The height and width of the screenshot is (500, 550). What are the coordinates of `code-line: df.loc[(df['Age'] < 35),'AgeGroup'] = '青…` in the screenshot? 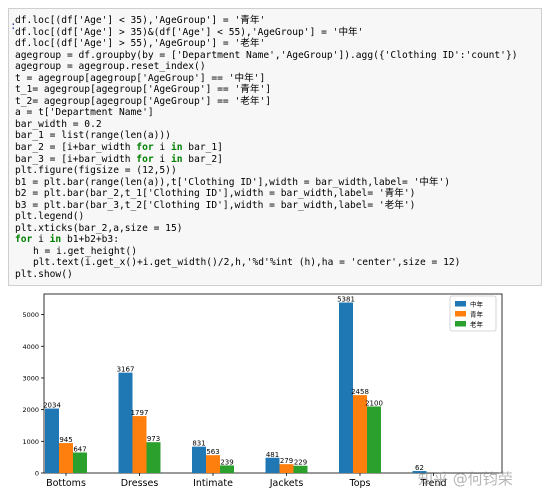 It's located at (140, 20).